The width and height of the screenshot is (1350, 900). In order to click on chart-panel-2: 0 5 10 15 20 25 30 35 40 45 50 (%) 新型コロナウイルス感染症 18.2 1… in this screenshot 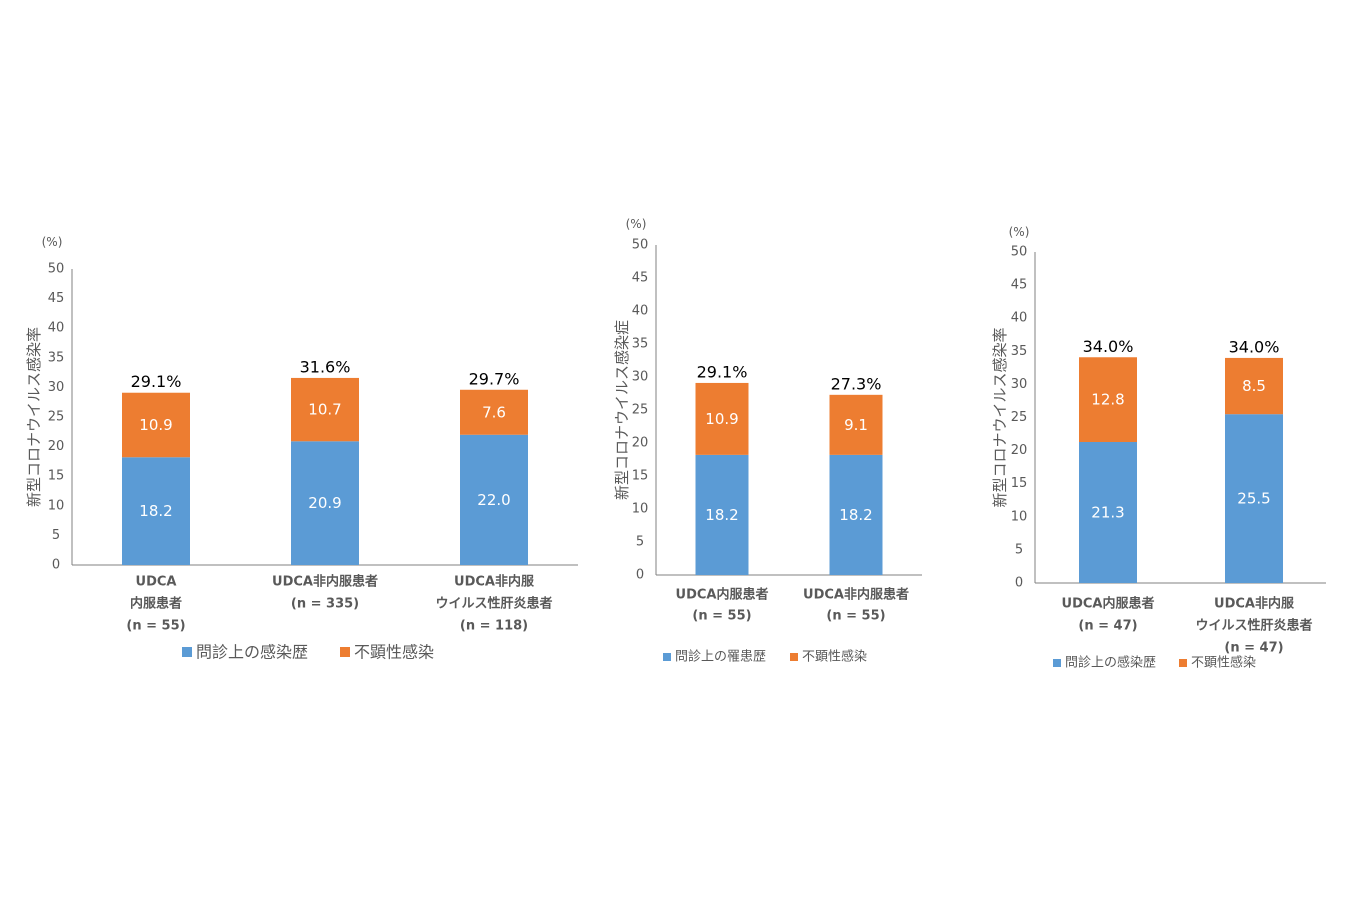, I will do `click(767, 441)`.